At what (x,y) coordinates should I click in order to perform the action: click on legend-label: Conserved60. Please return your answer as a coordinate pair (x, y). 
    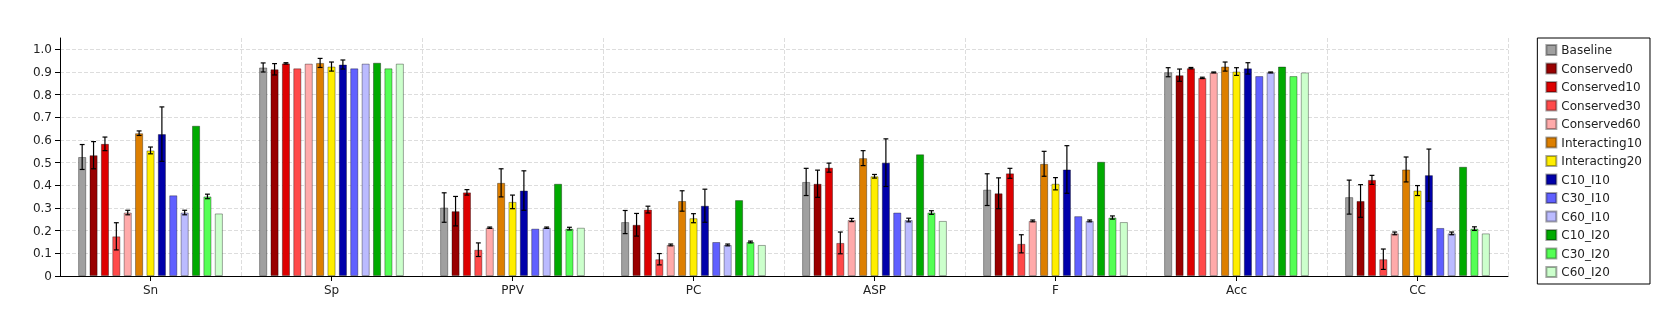
    Looking at the image, I should click on (1601, 124).